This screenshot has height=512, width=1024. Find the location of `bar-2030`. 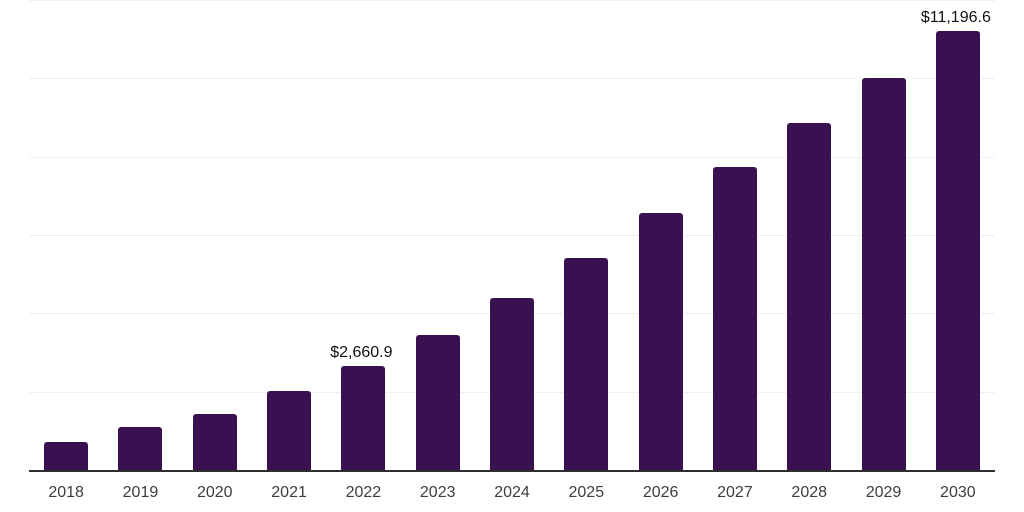

bar-2030 is located at coordinates (957, 250).